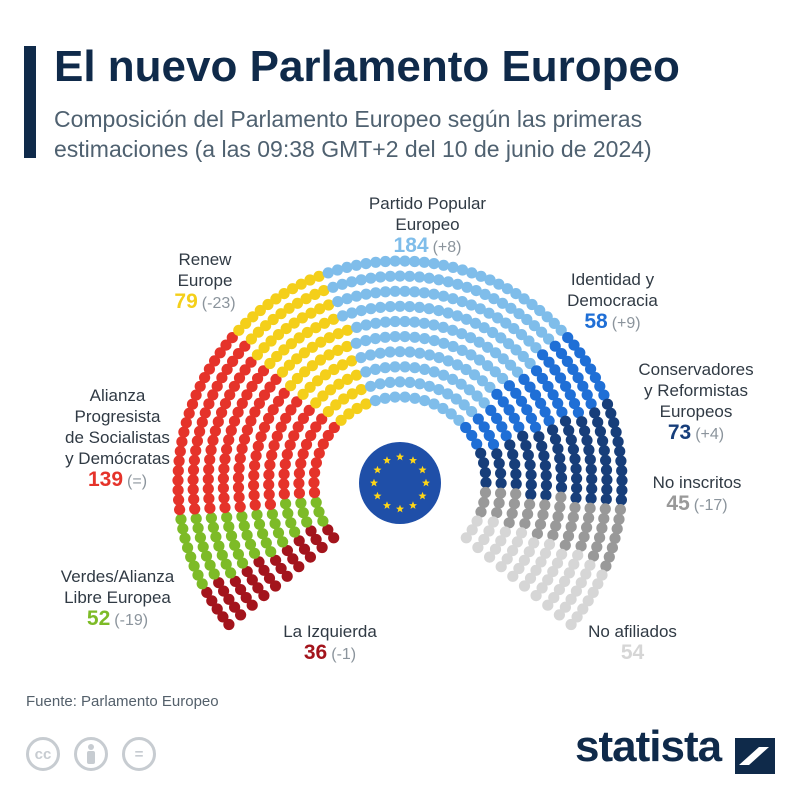 This screenshot has width=800, height=800. Describe the element at coordinates (648, 746) in the screenshot. I see `statista-logo-text: statista` at that location.